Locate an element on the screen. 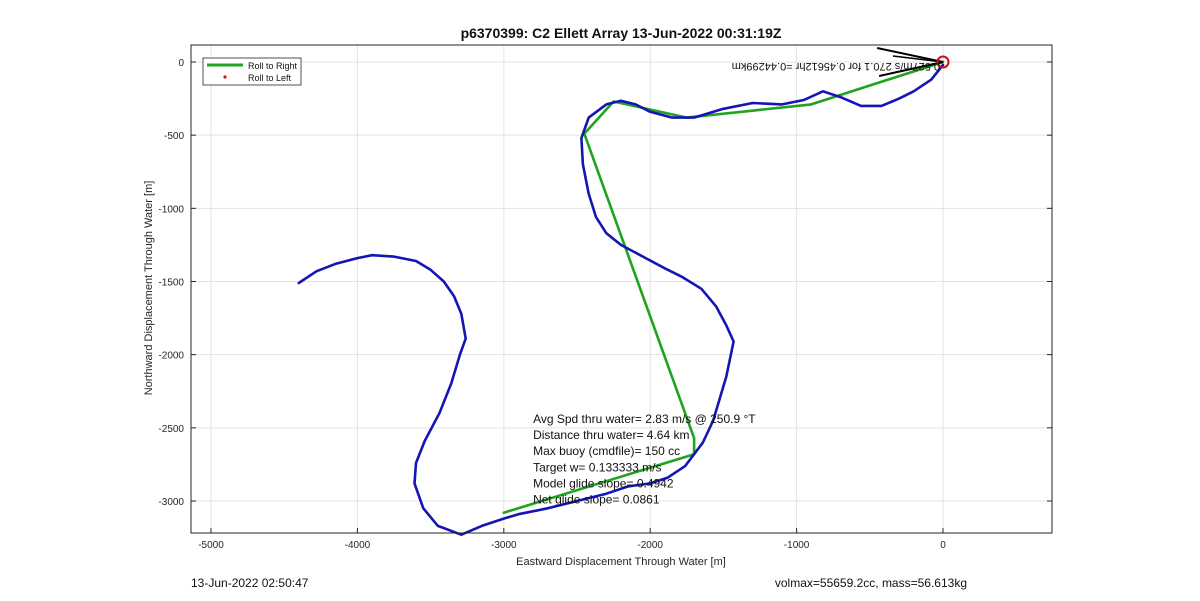 The width and height of the screenshot is (1200, 601). x-tick-label: -1000 is located at coordinates (797, 545).